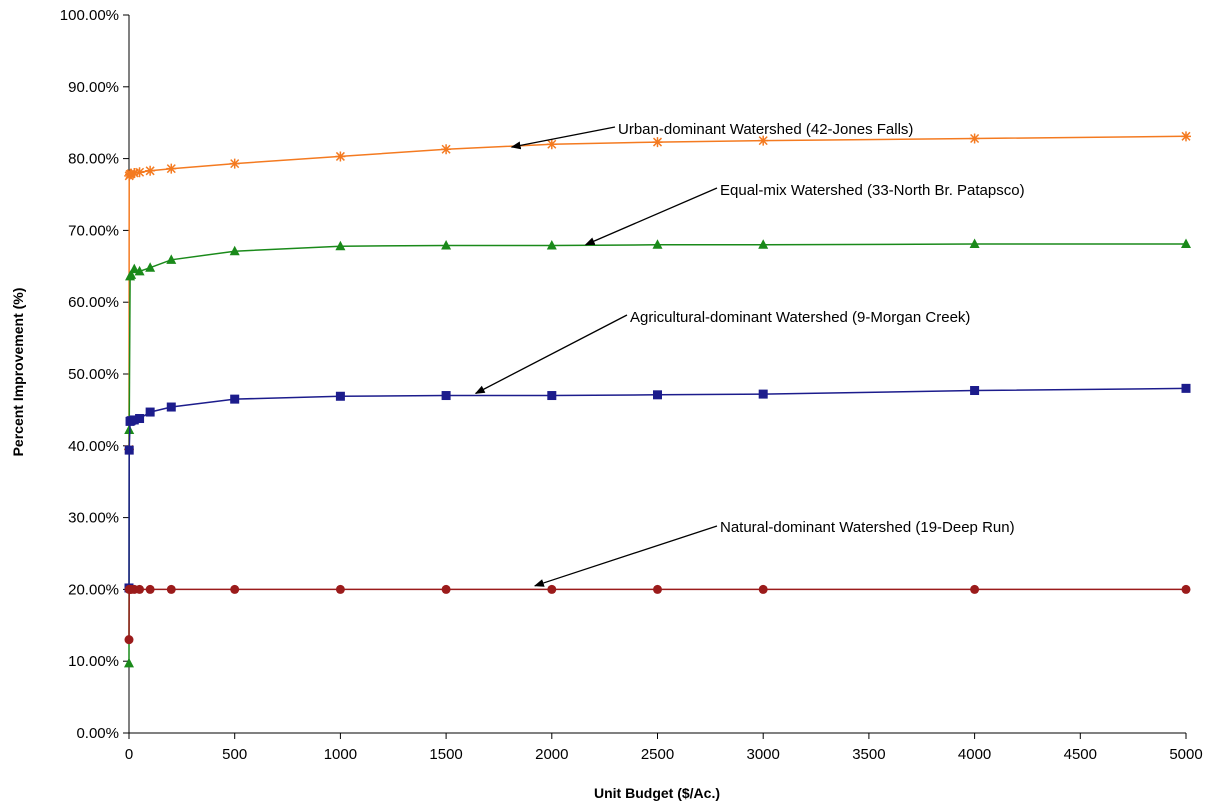  What do you see at coordinates (867, 527) in the screenshot?
I see `annotation-label: Natural-dominant Watershed (19-Deep Run)` at bounding box center [867, 527].